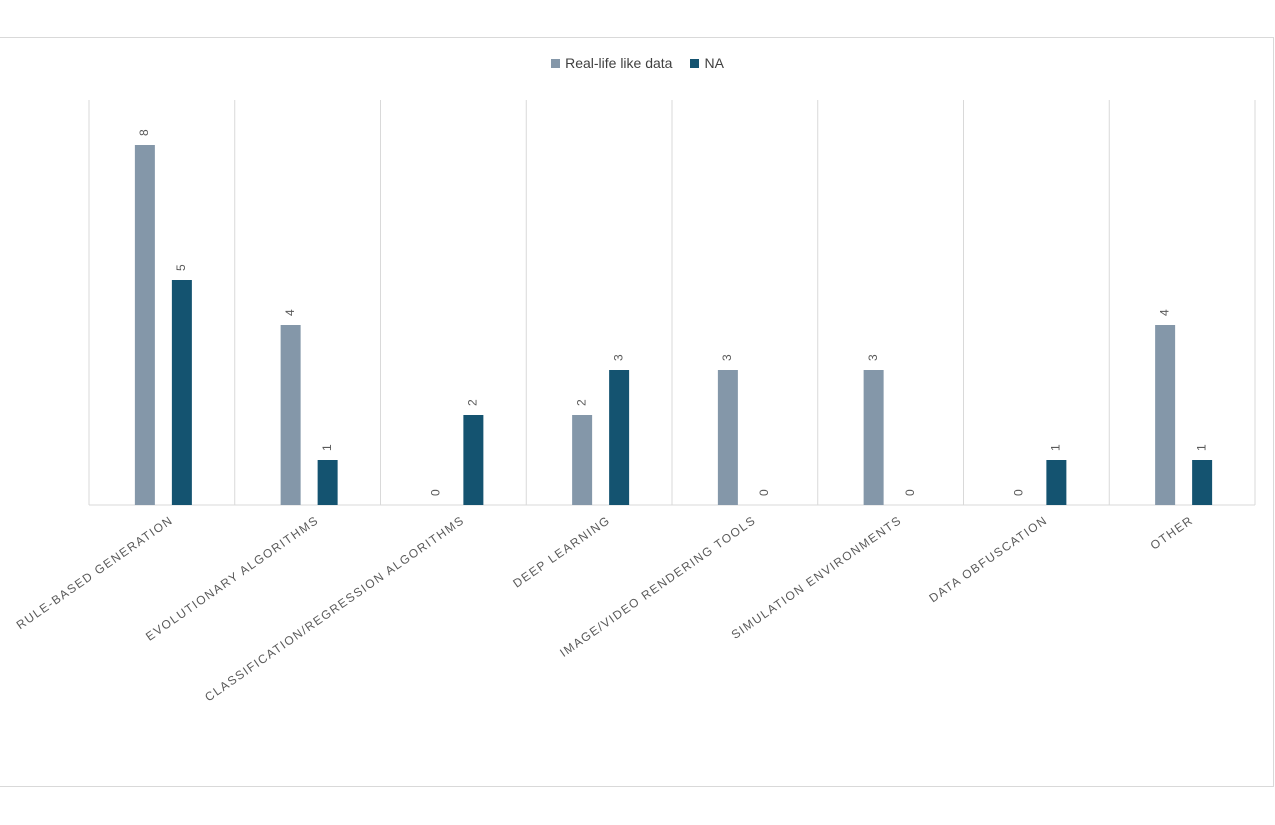 The height and width of the screenshot is (825, 1275). What do you see at coordinates (695, 63) in the screenshot?
I see `legend-swatch-na` at bounding box center [695, 63].